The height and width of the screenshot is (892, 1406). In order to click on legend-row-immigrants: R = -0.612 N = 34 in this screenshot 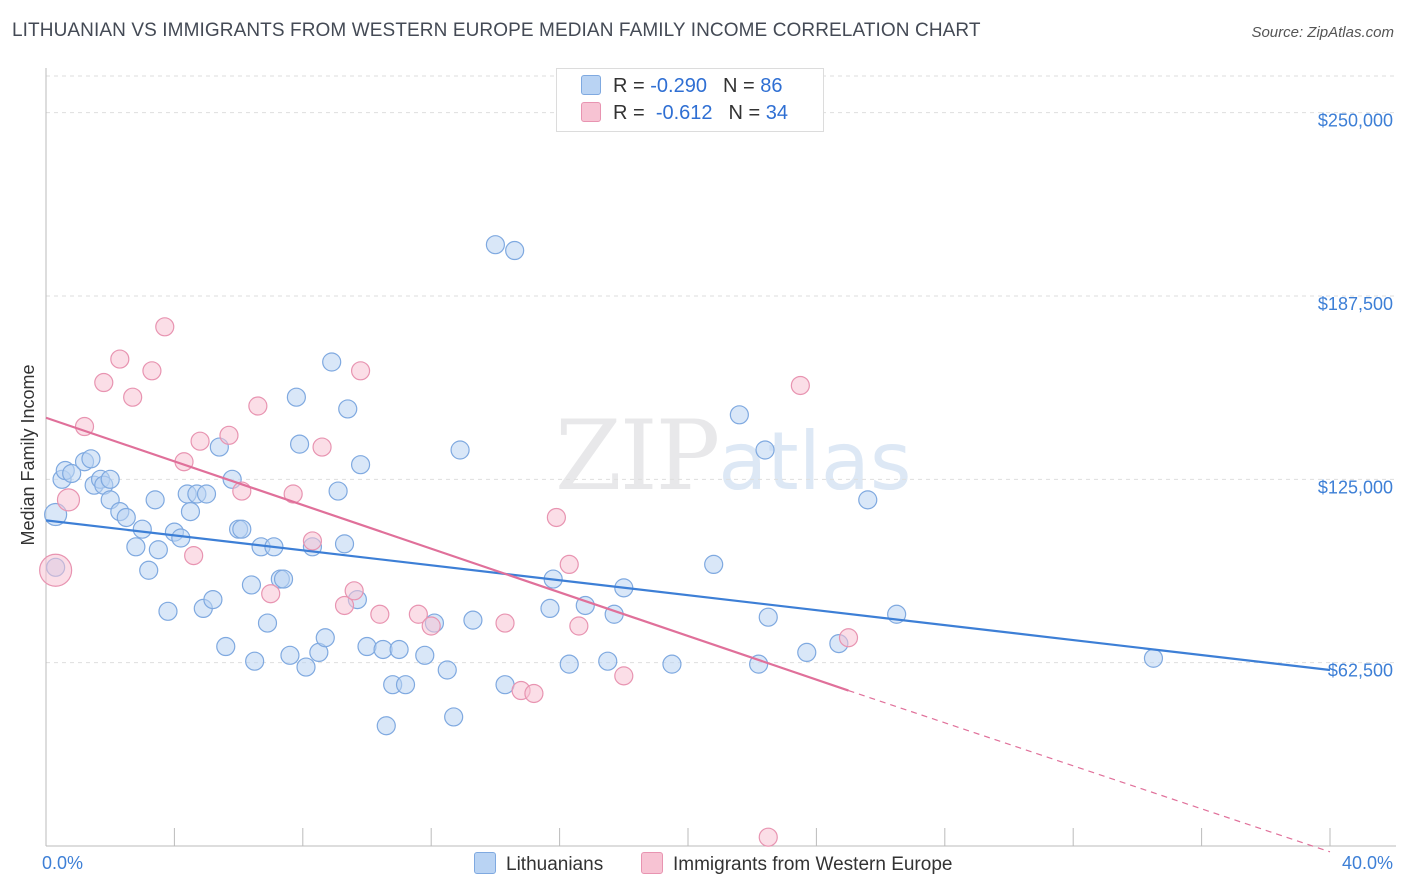, I will do `click(684, 115)`.